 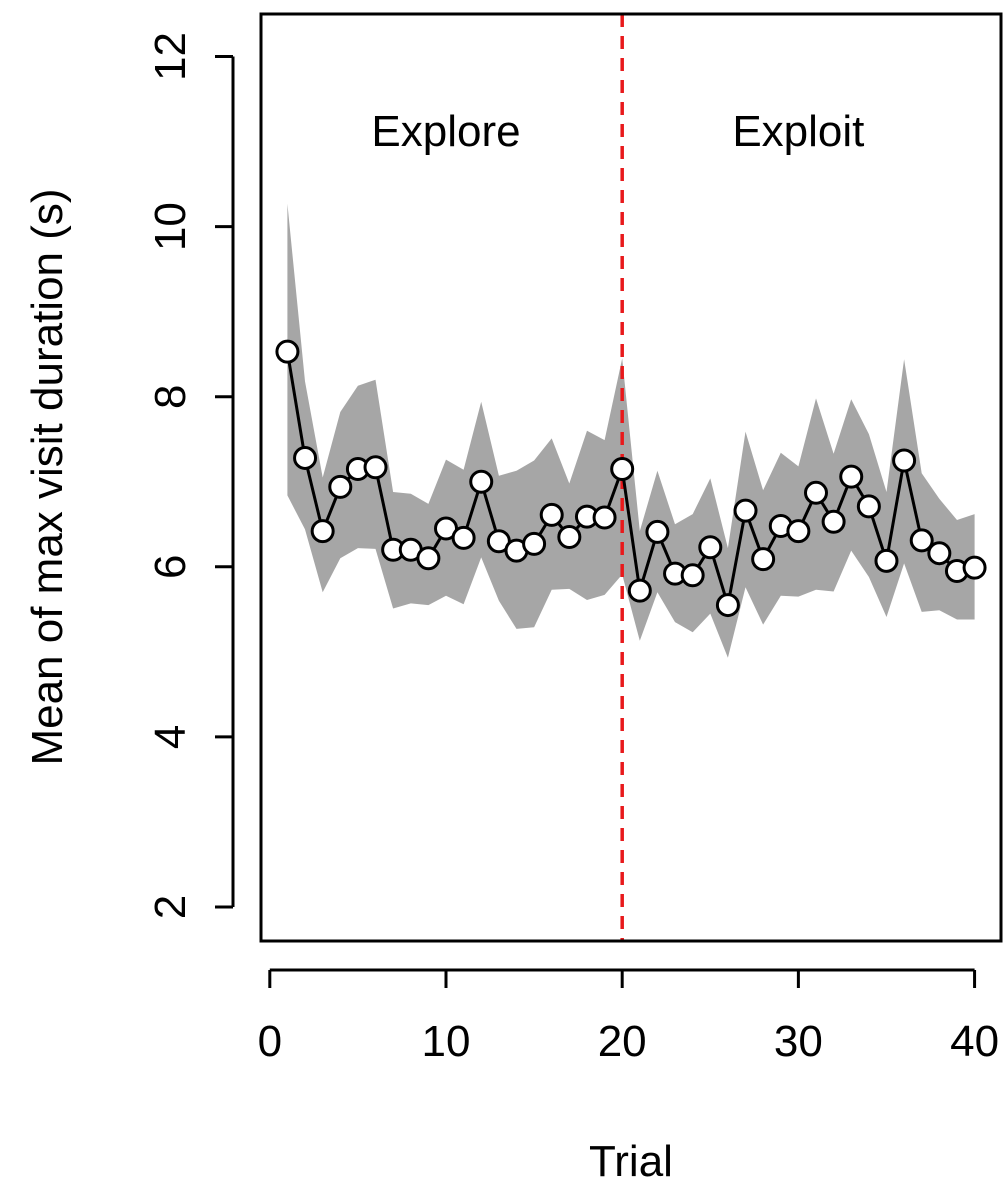 I want to click on y-axis-title: Mean of max visit duration (s), so click(x=47, y=476).